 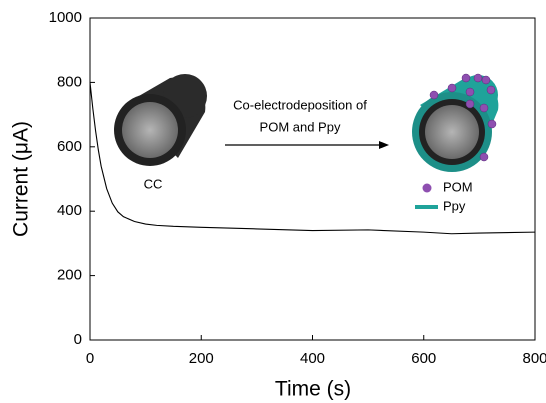 What do you see at coordinates (69, 81) in the screenshot?
I see `y-tick-label: 800` at bounding box center [69, 81].